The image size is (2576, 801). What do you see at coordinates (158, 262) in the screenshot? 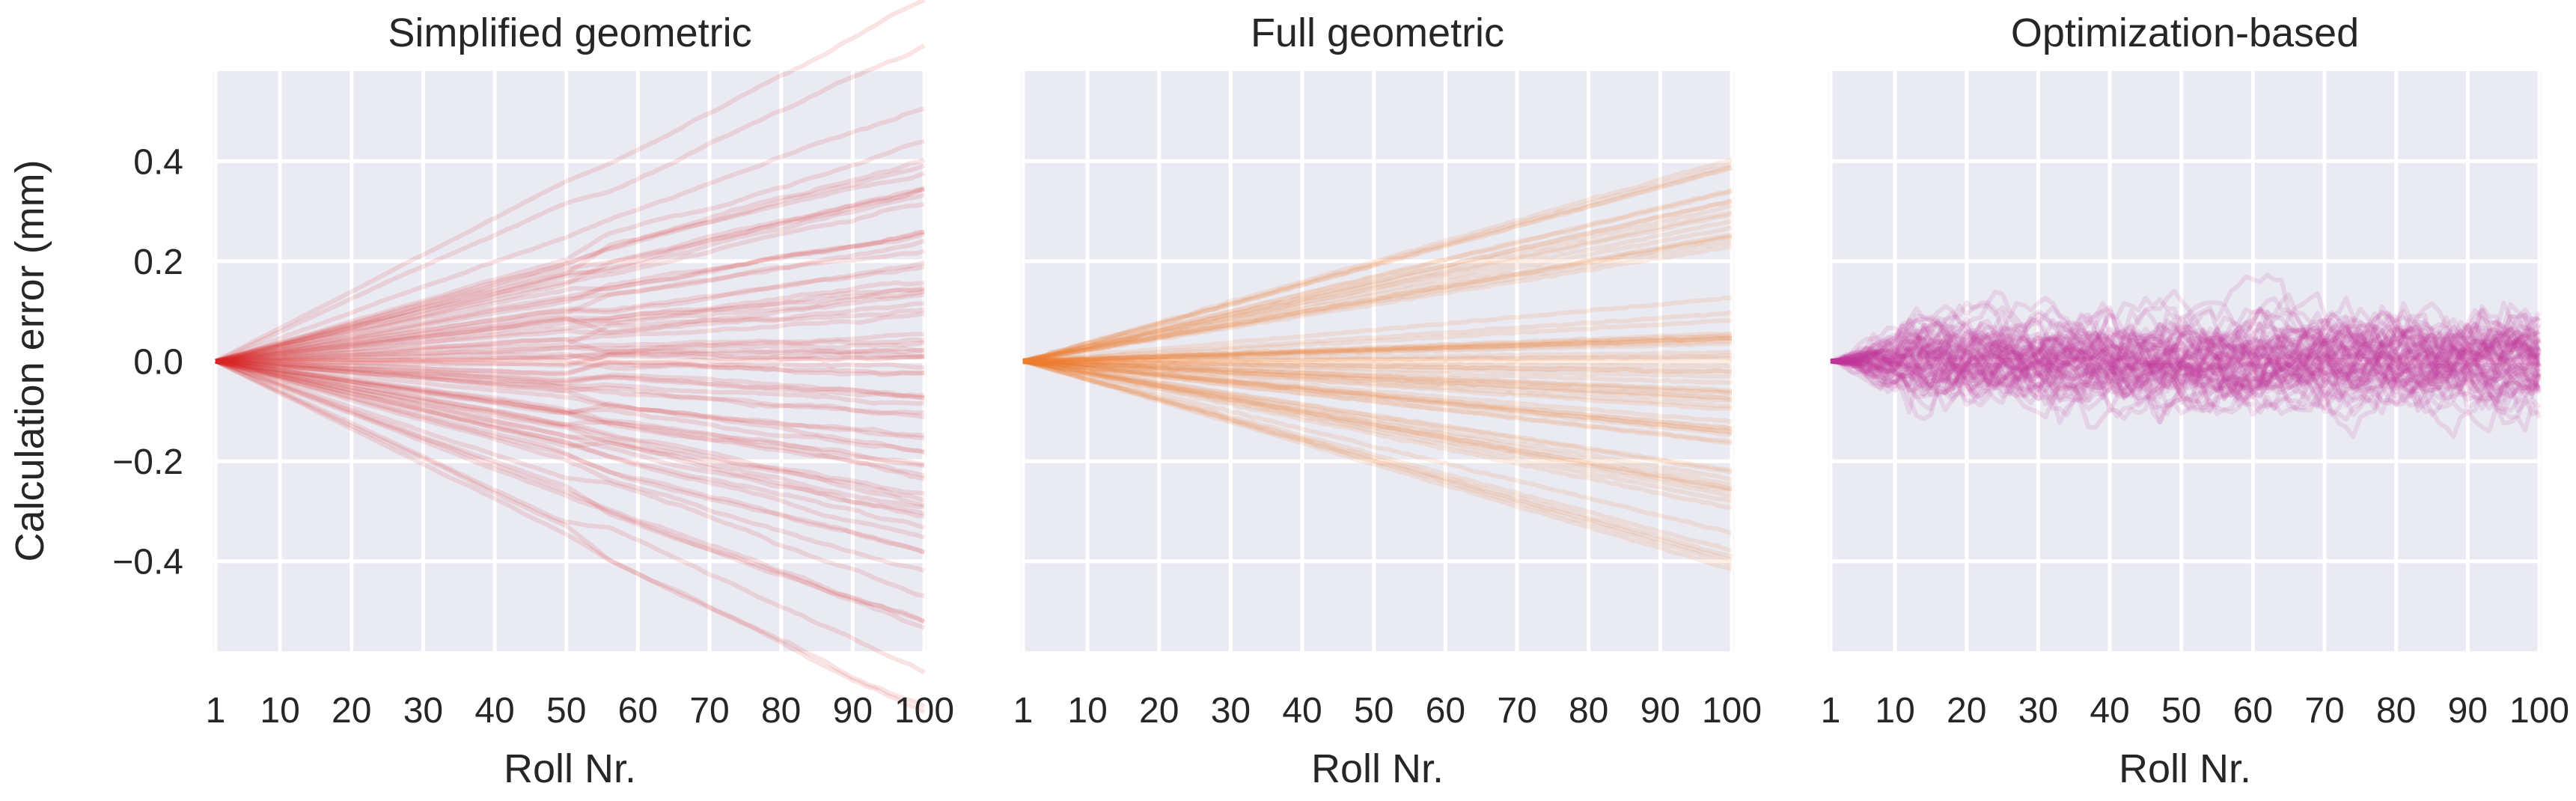
I see `y-tick-label: 0.2` at bounding box center [158, 262].